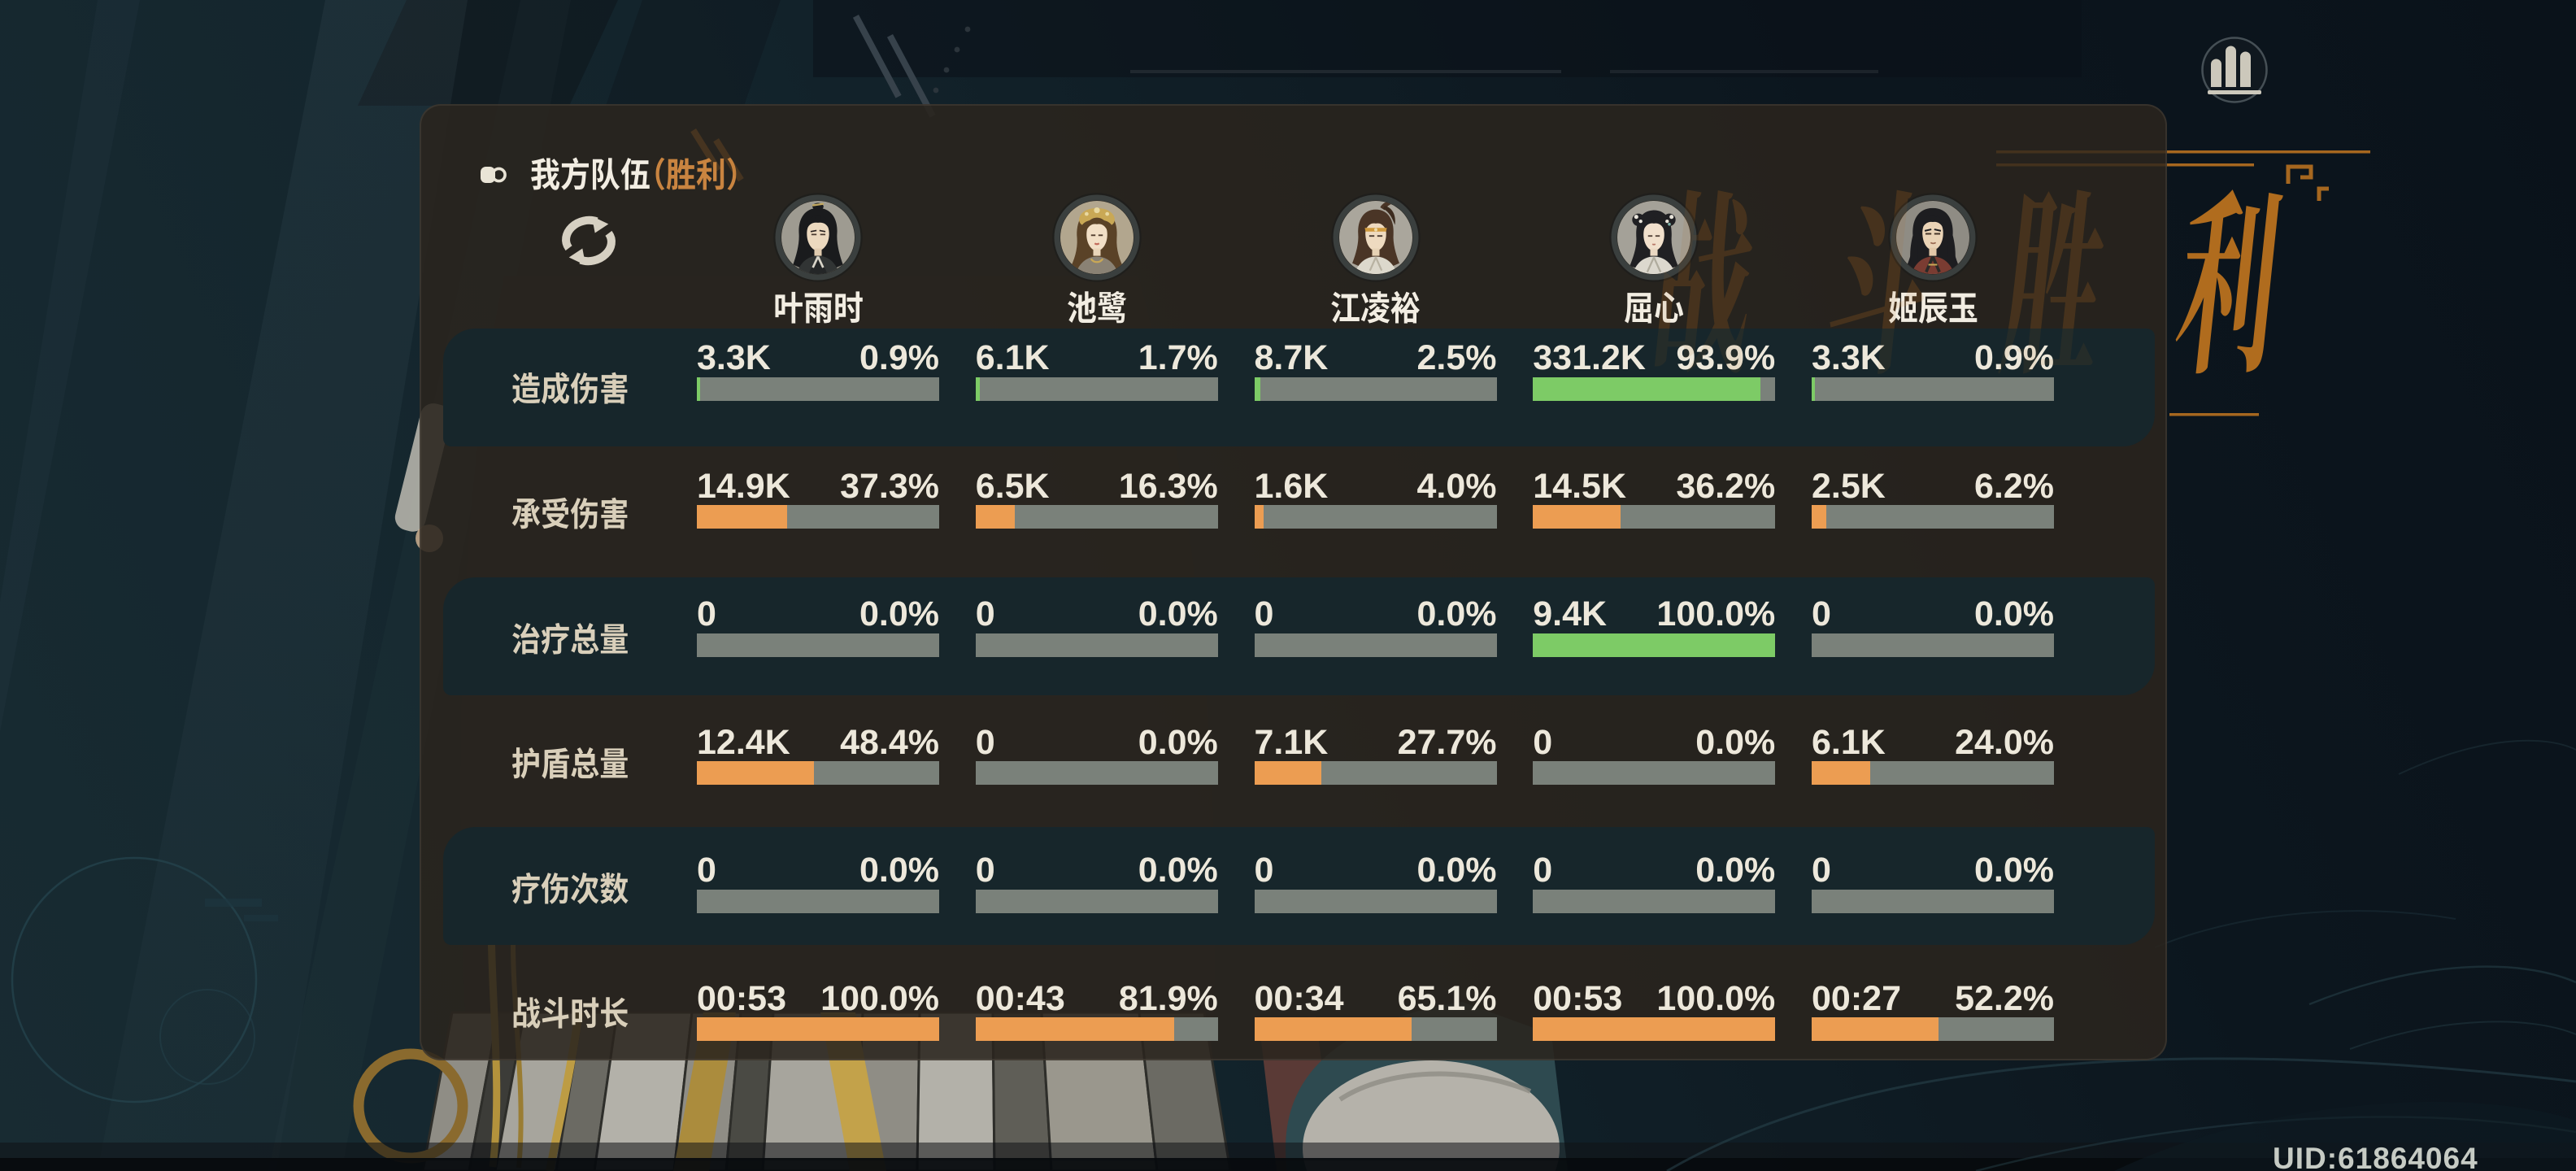 The image size is (2576, 1171). What do you see at coordinates (135, 980) in the screenshot?
I see `bg-circle-ornament` at bounding box center [135, 980].